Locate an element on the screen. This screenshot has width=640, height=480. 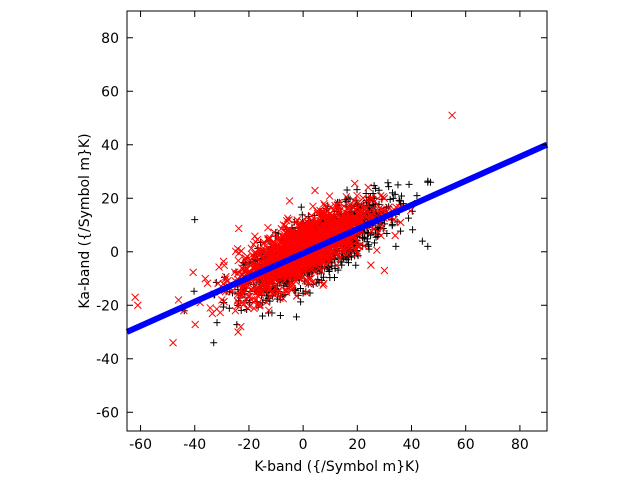
y-tick-label: 40 is located at coordinates (110, 146).